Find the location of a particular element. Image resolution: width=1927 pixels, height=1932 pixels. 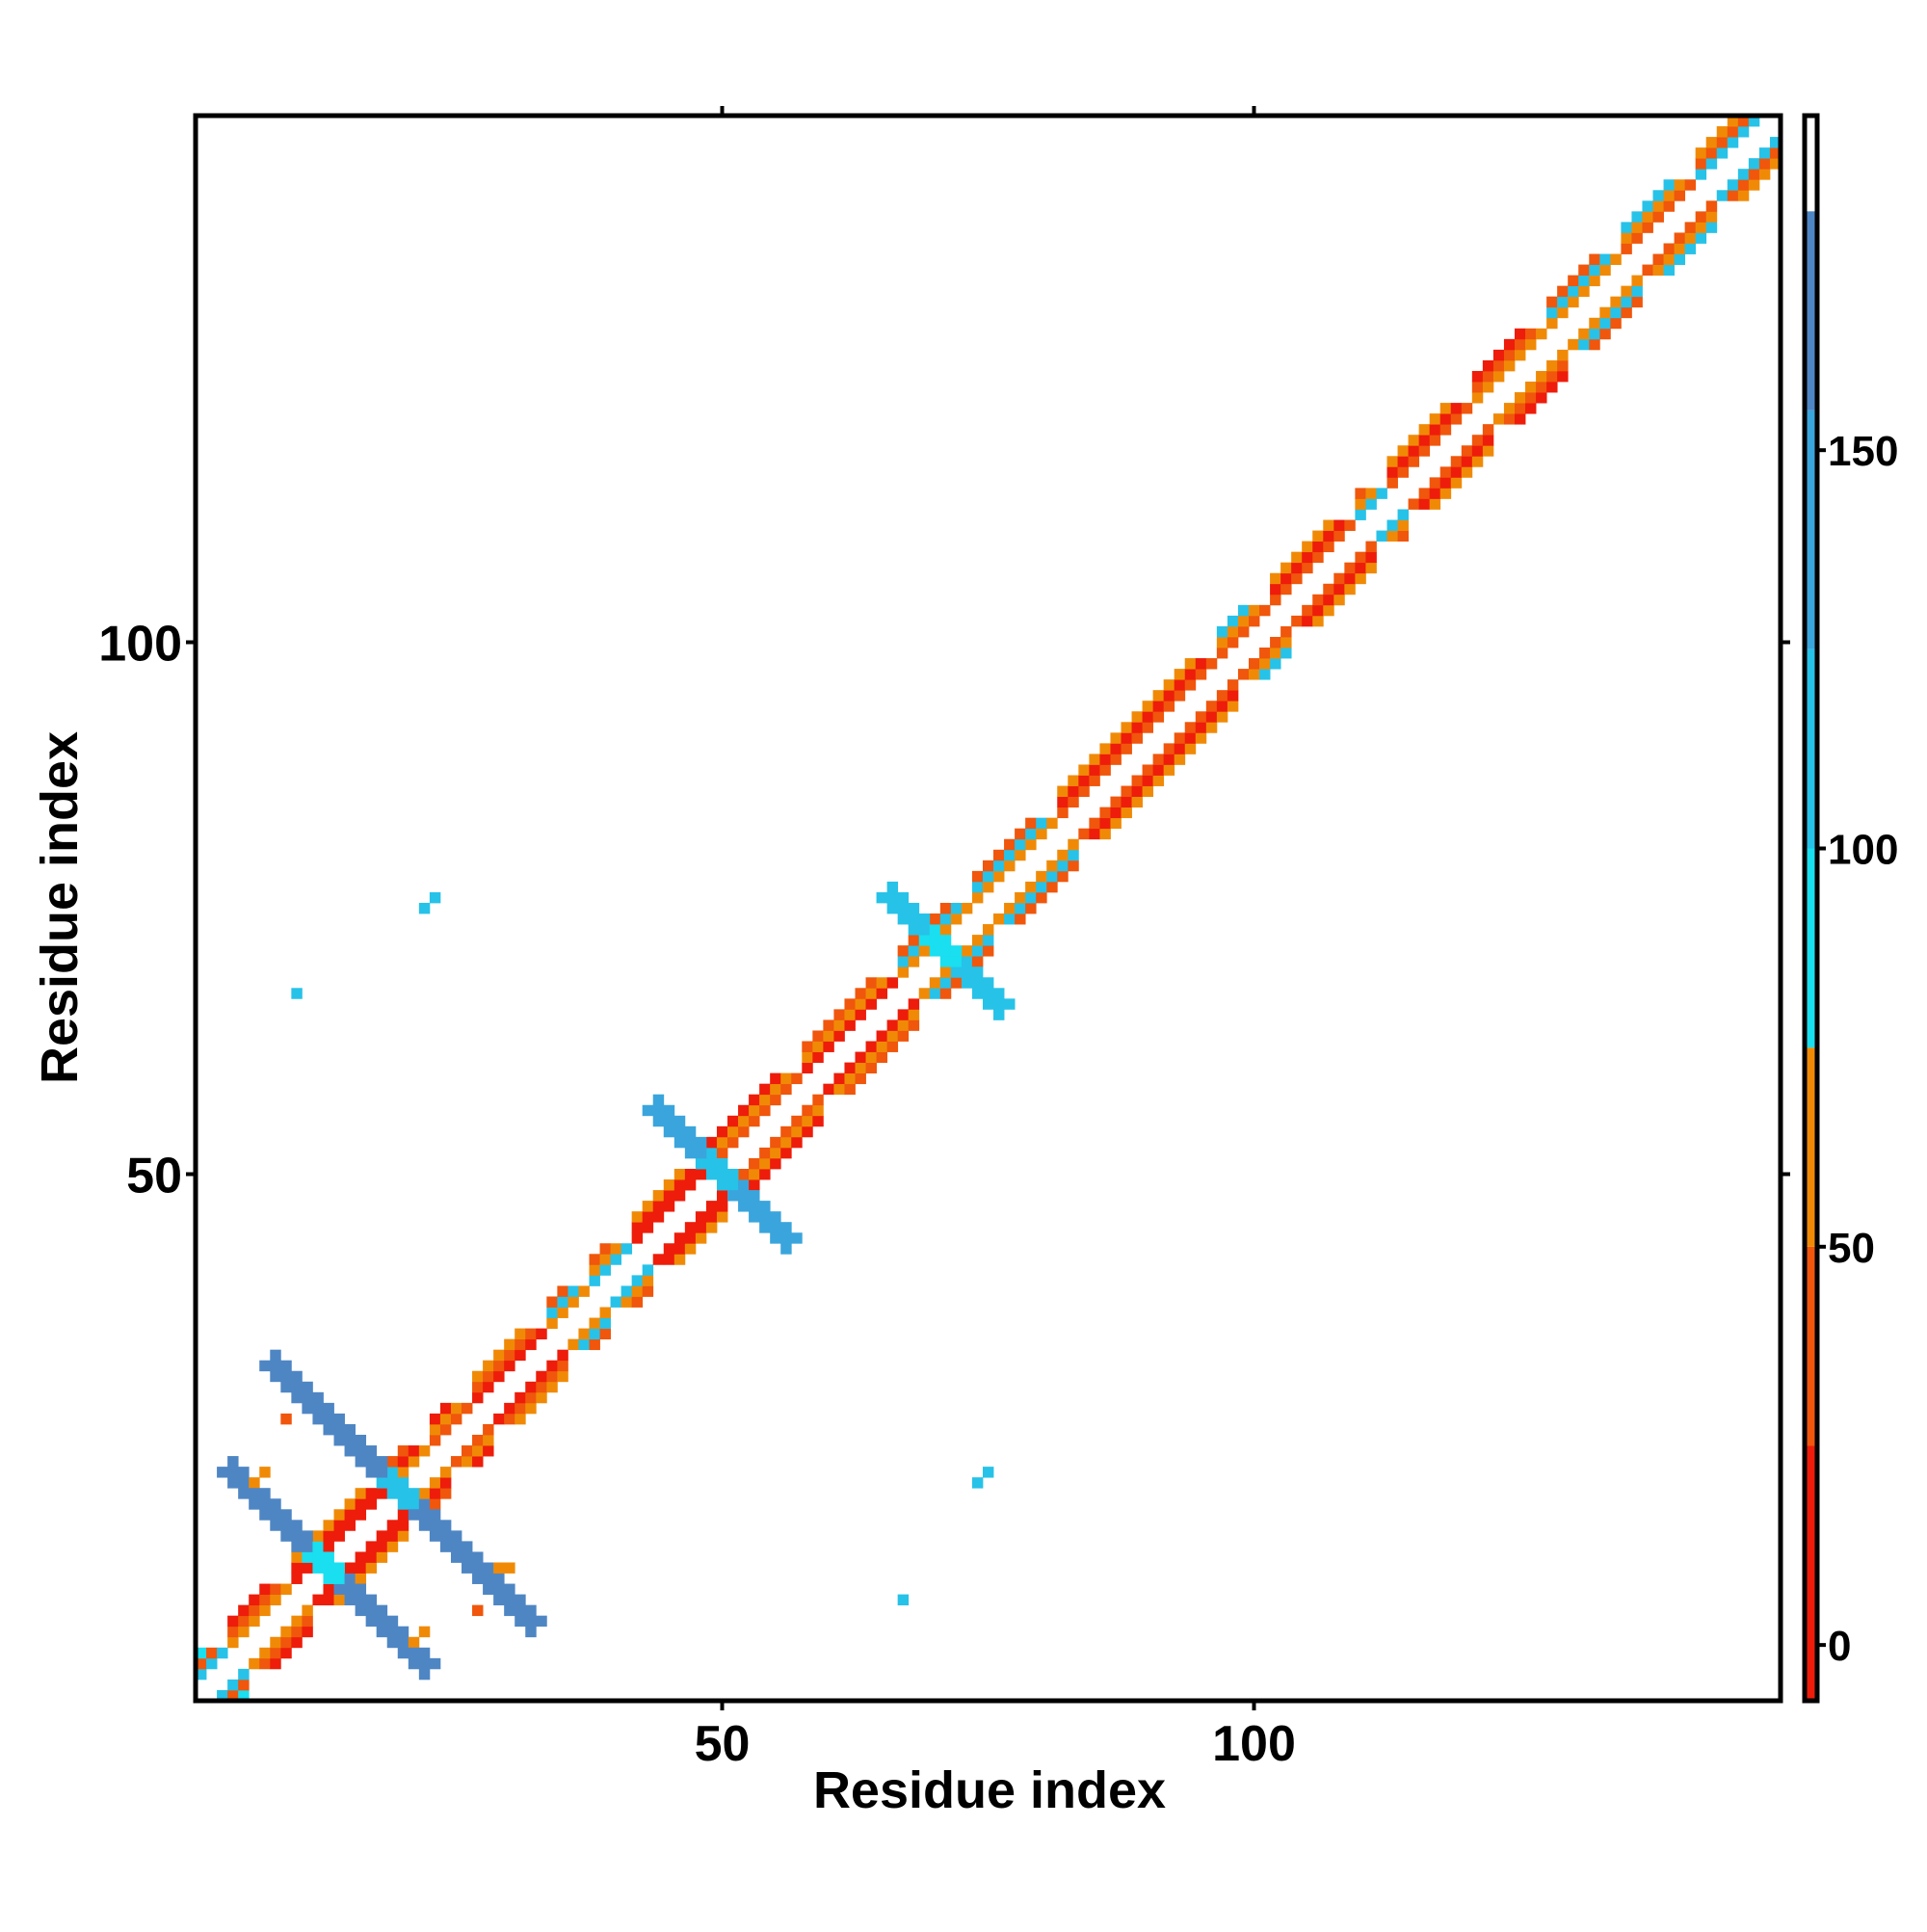

x-axis-label: Residue index is located at coordinates (989, 1790).